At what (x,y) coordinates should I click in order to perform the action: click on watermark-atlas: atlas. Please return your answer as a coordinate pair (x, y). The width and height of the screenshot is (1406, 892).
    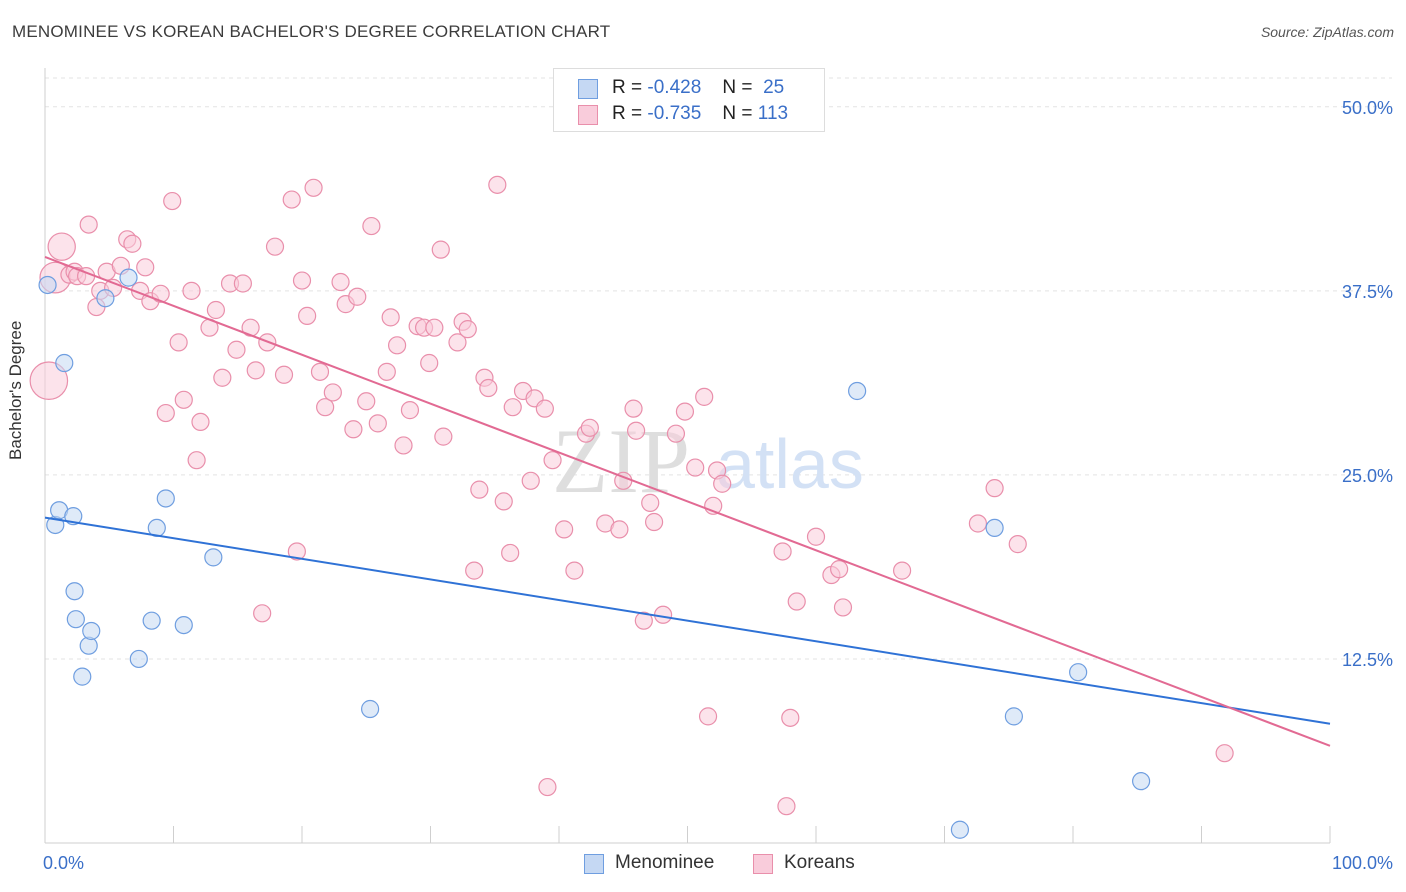
    Looking at the image, I should click on (790, 464).